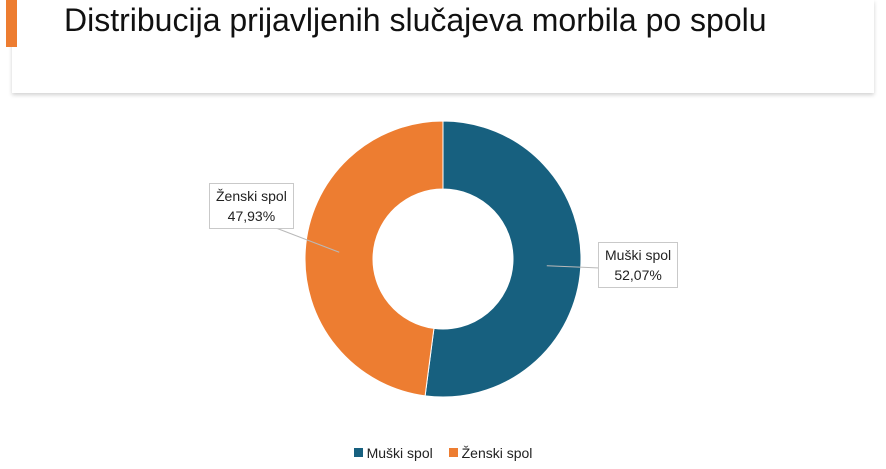 The height and width of the screenshot is (469, 886). Describe the element at coordinates (573, 267) in the screenshot. I see `leader-line-muski-spol` at that location.